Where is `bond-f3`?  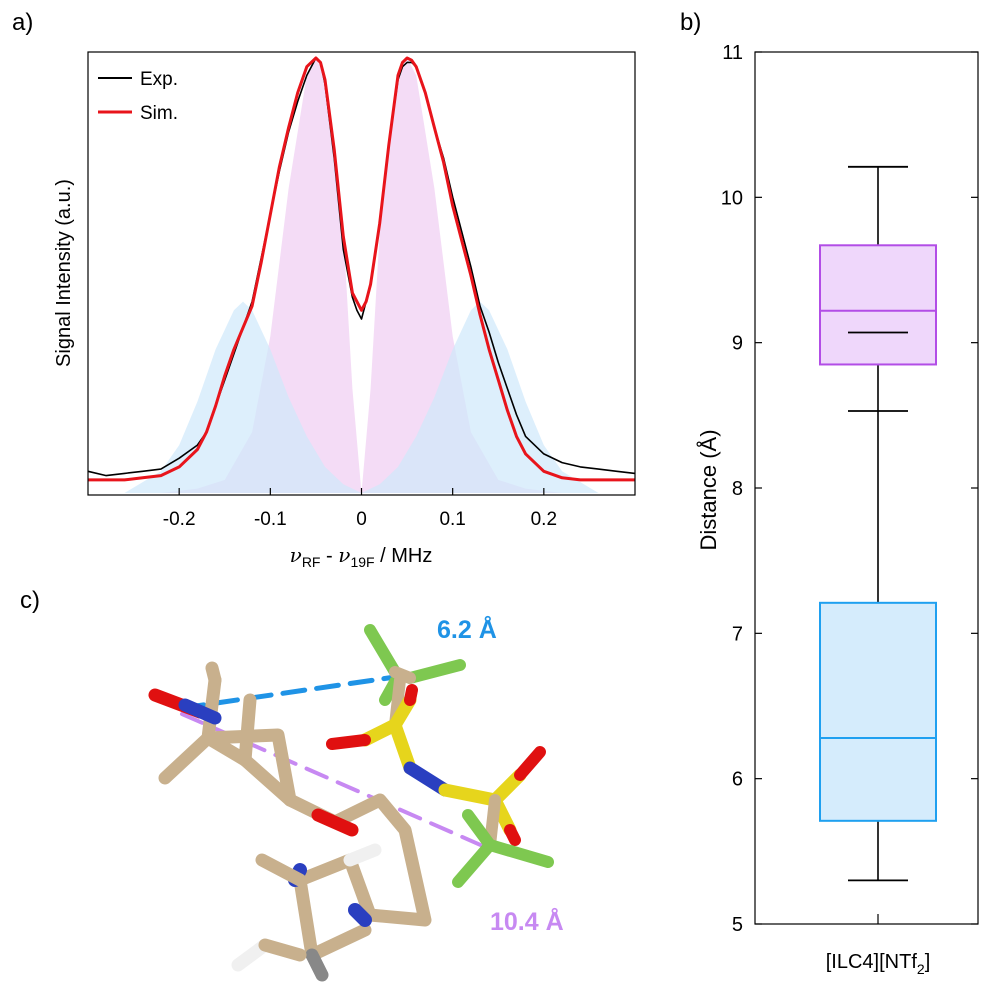
bond-f3 is located at coordinates (390, 691).